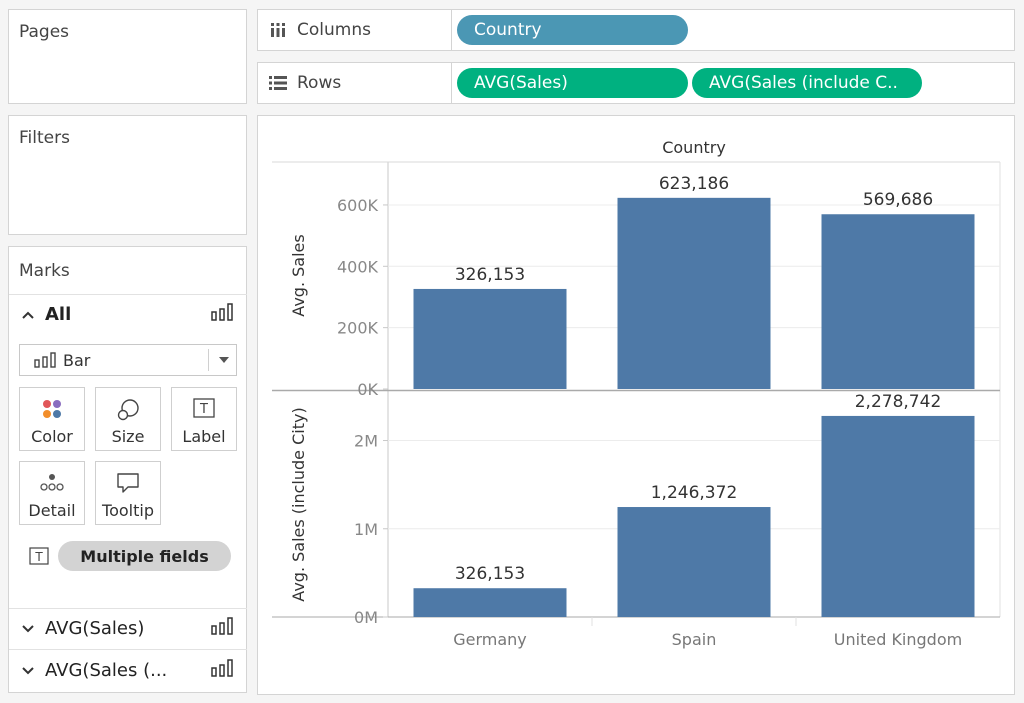 The height and width of the screenshot is (703, 1024). I want to click on tooltip-icon, so click(128, 483).